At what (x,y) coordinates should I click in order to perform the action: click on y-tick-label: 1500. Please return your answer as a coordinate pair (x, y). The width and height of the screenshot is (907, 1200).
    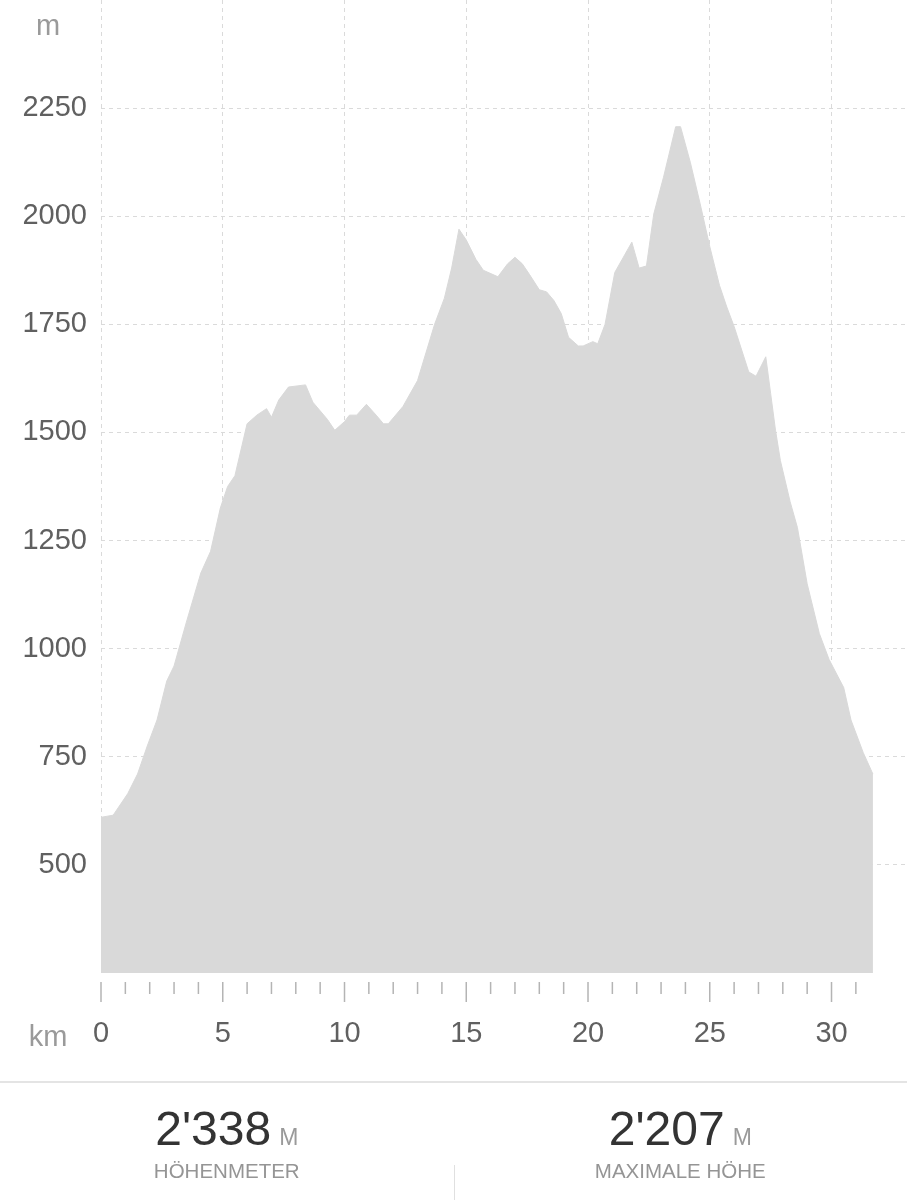
    Looking at the image, I should click on (54, 430).